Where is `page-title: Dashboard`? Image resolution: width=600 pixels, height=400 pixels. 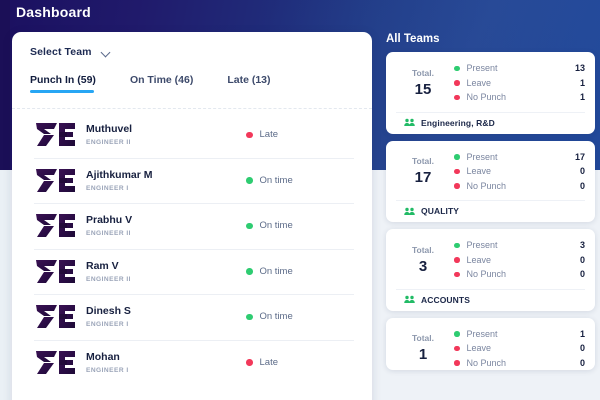 page-title: Dashboard is located at coordinates (53, 12).